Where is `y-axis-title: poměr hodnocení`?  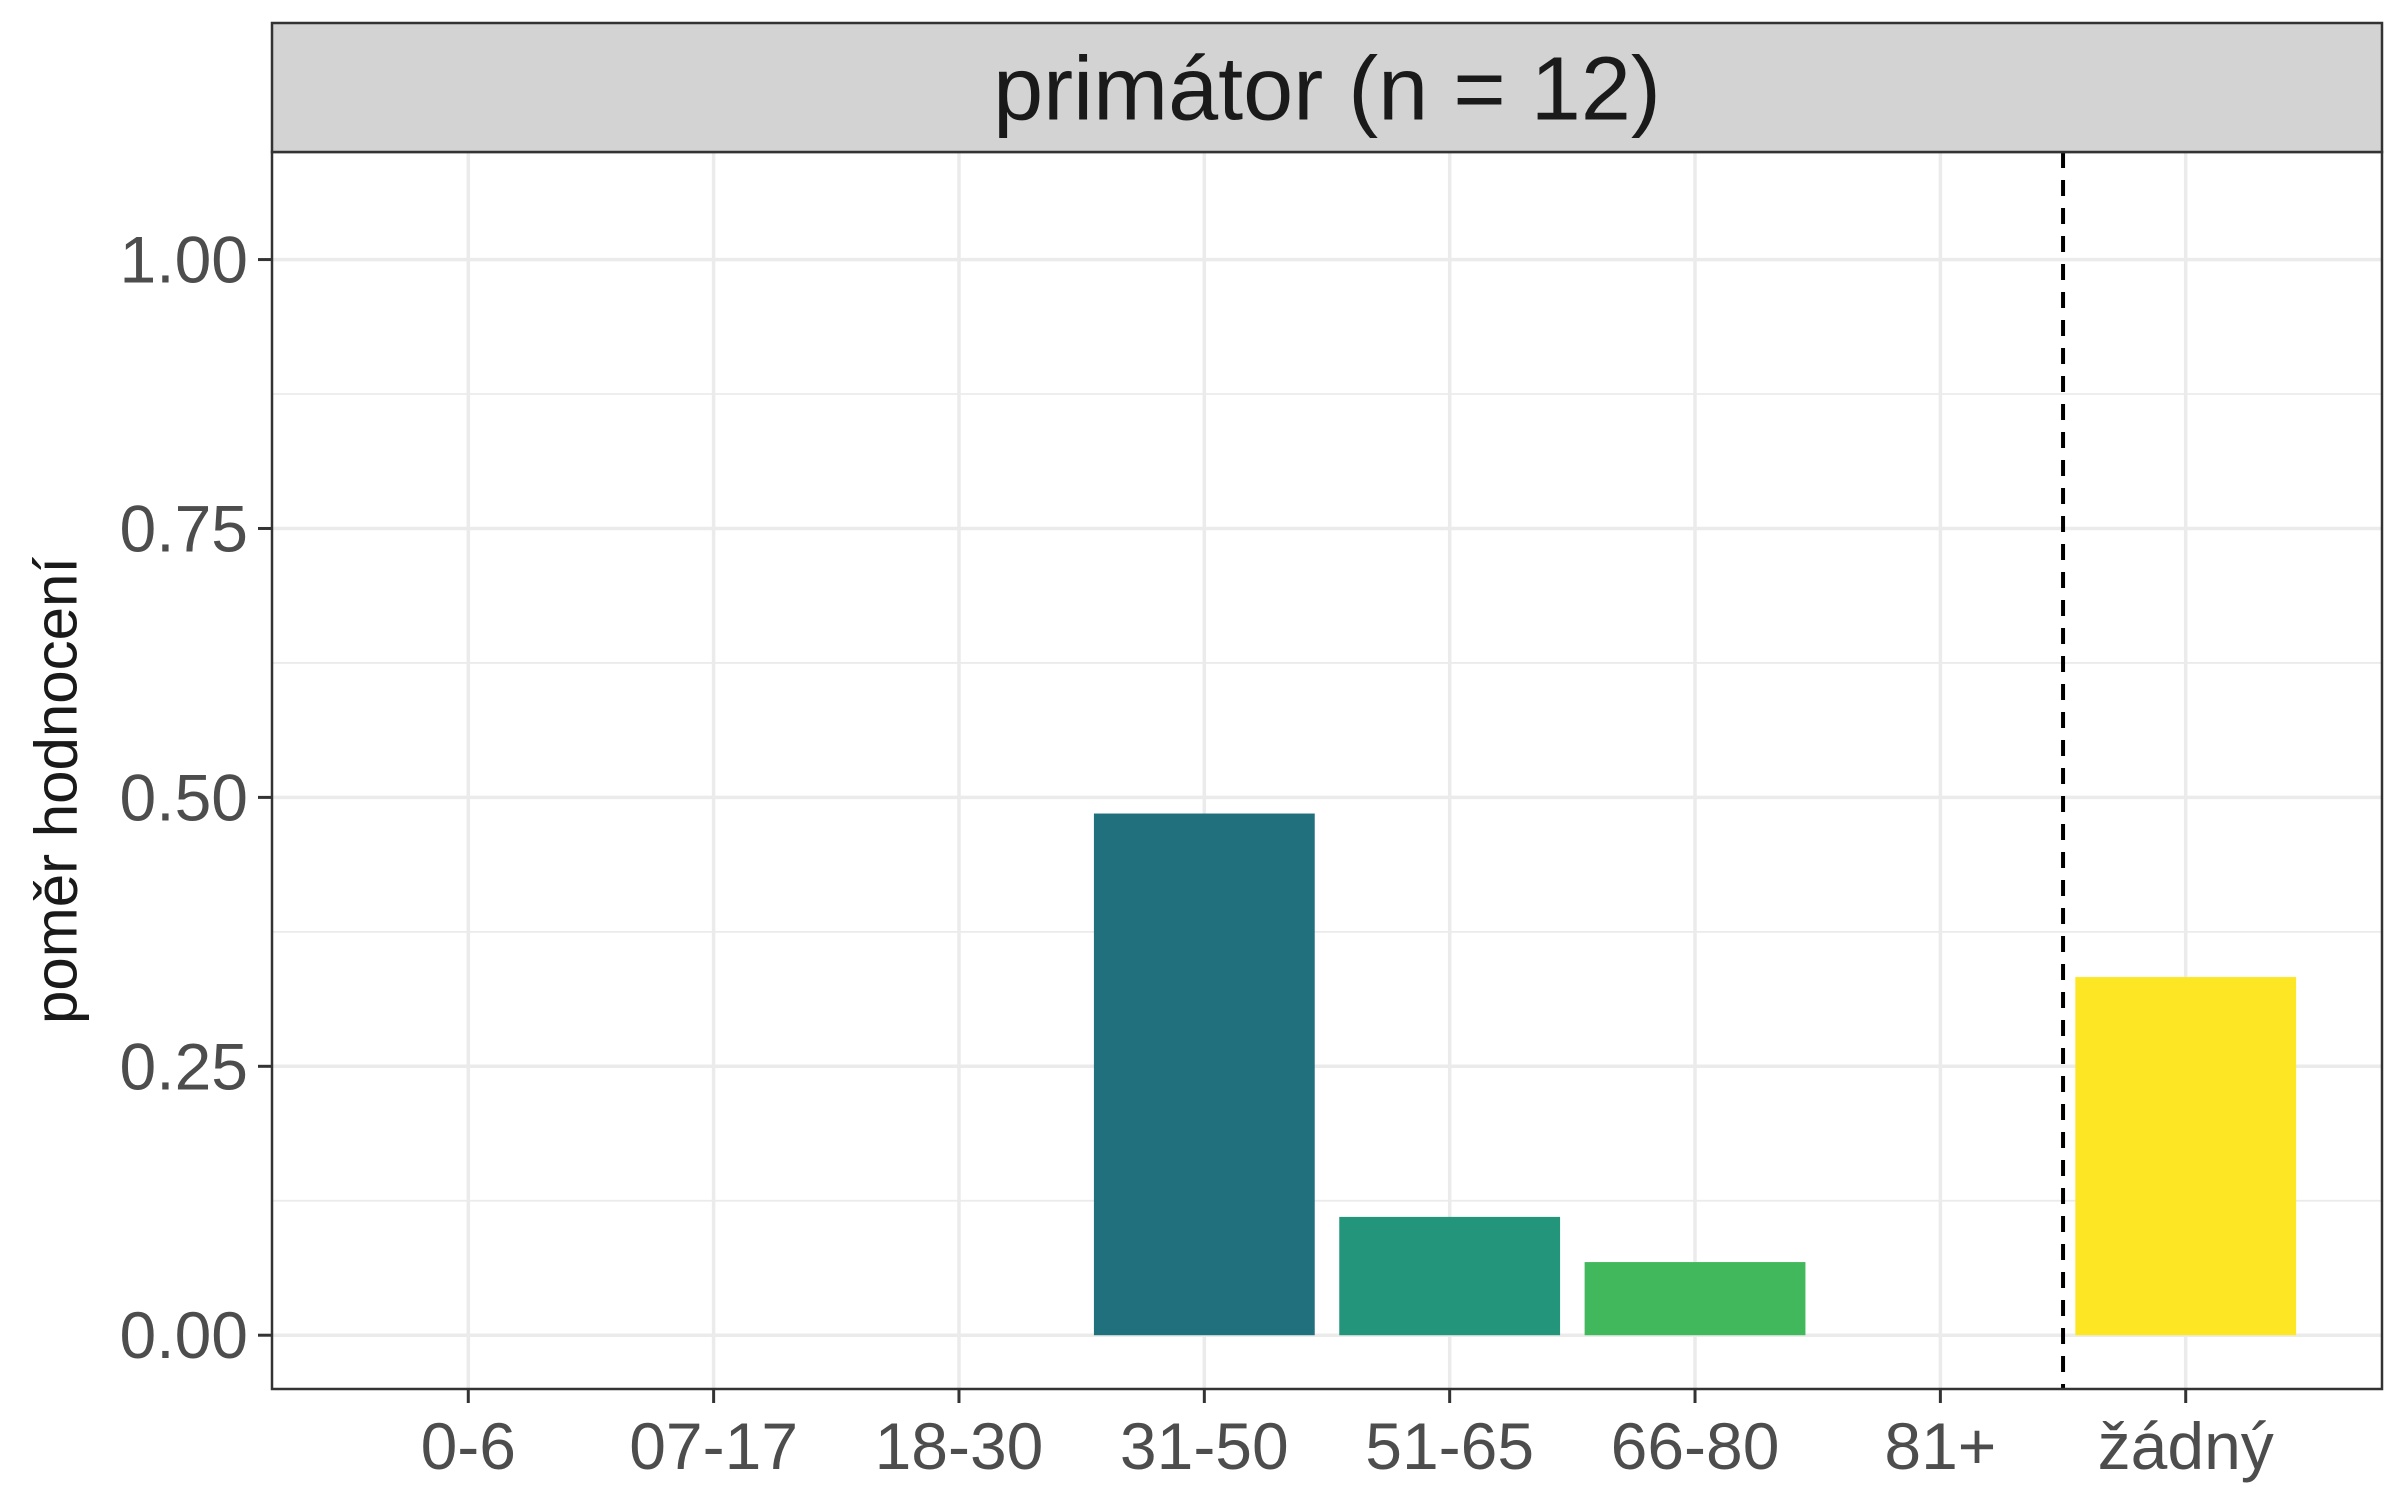
y-axis-title: poměr hodnocení is located at coordinates (56, 790).